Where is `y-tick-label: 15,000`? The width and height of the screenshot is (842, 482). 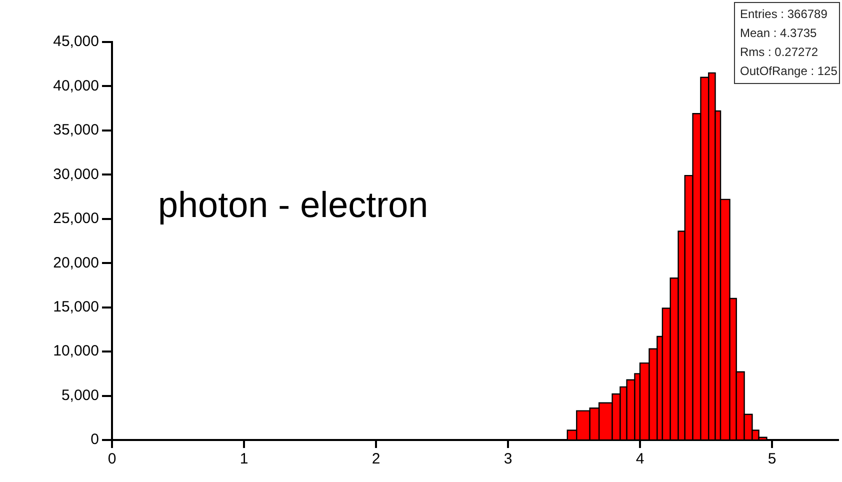
y-tick-label: 15,000 is located at coordinates (76, 307).